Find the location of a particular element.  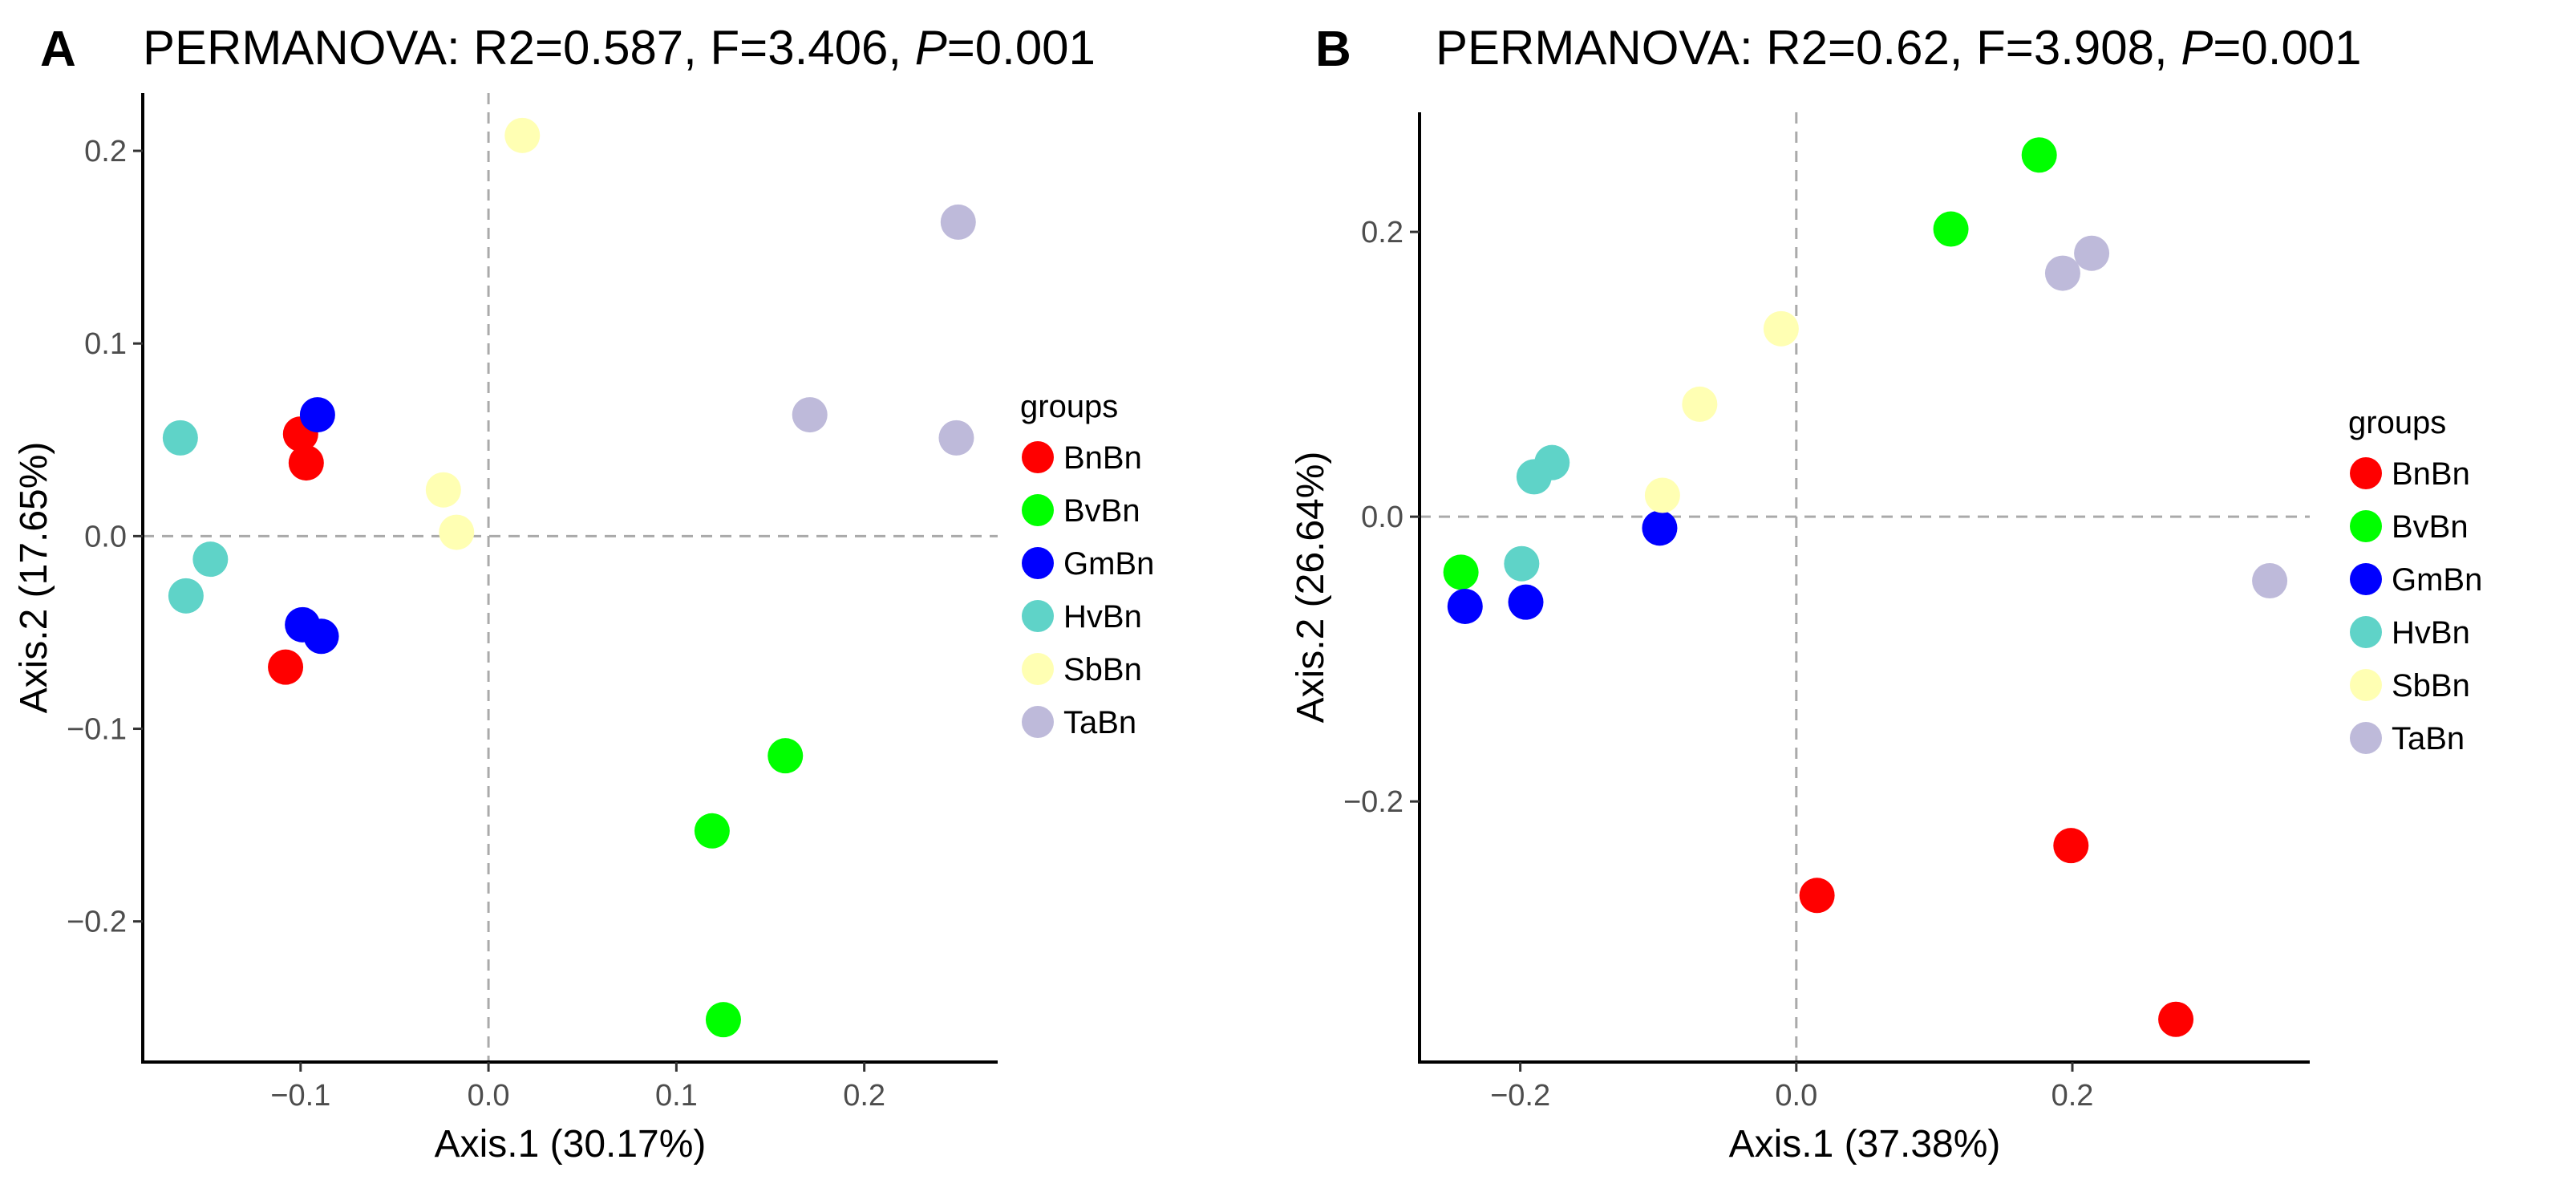

legend-label: SbBn is located at coordinates (2431, 685).